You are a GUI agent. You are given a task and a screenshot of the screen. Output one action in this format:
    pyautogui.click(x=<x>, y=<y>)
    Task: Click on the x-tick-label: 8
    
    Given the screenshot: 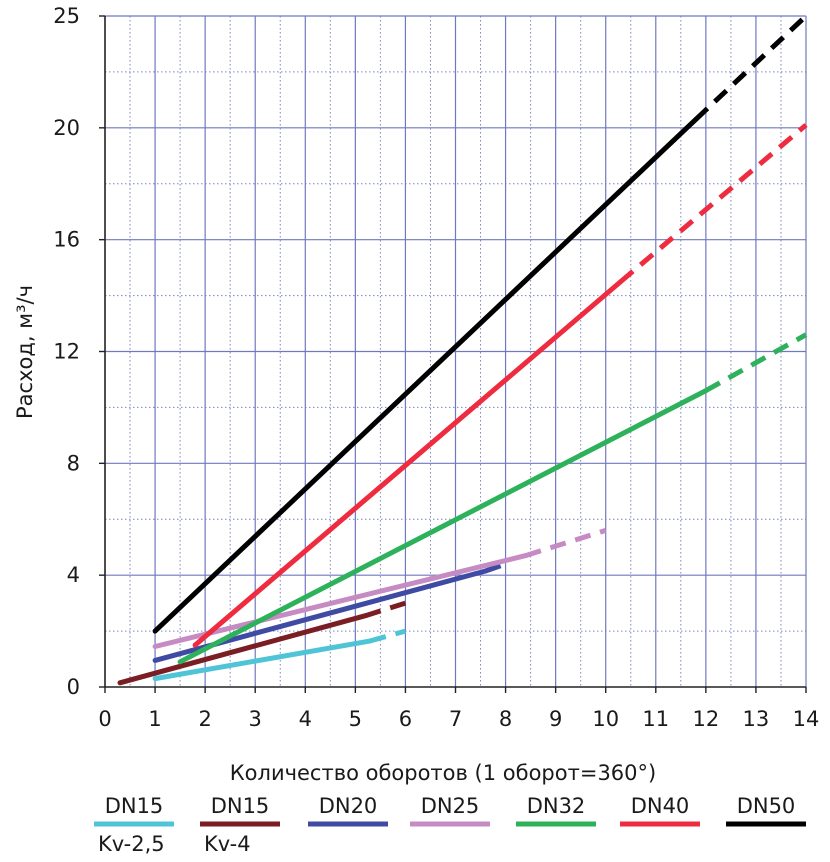 What is the action you would take?
    pyautogui.click(x=505, y=719)
    